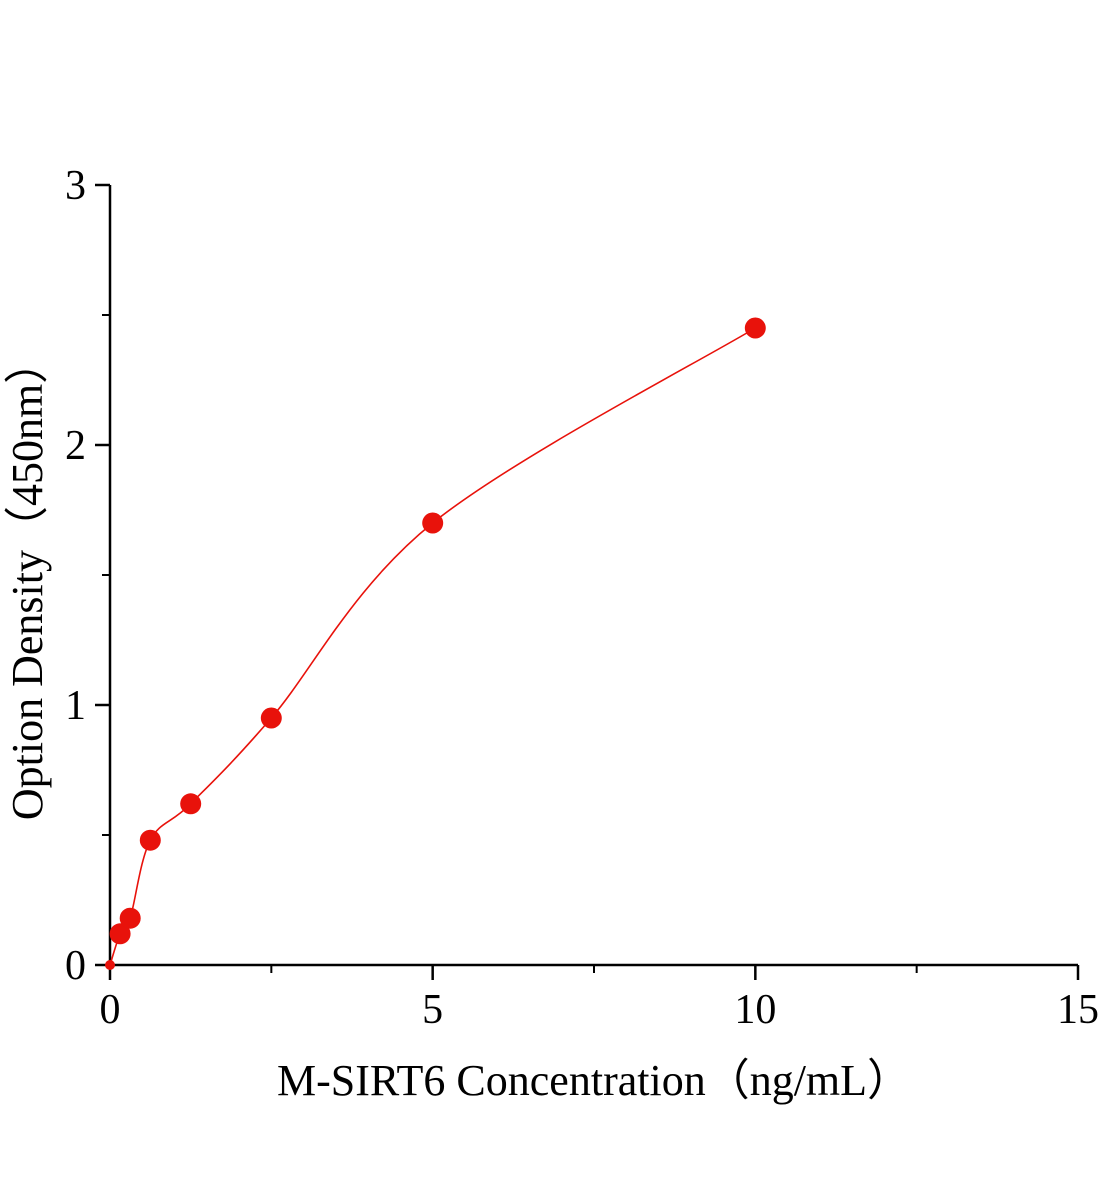 This screenshot has width=1104, height=1200. I want to click on x-tick-label: 5, so click(432, 1010).